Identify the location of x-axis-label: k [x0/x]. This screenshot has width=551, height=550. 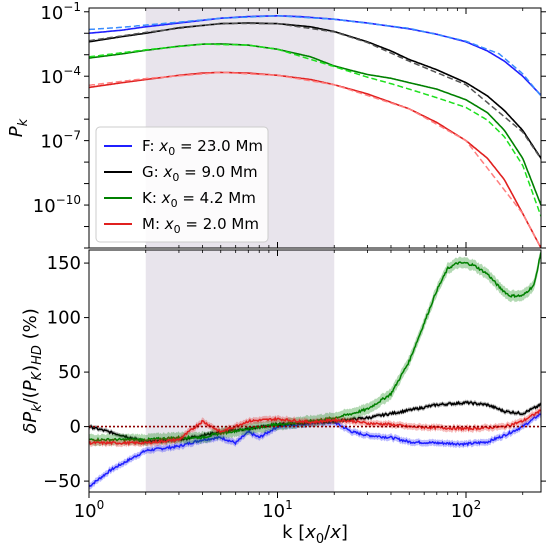
(315, 534).